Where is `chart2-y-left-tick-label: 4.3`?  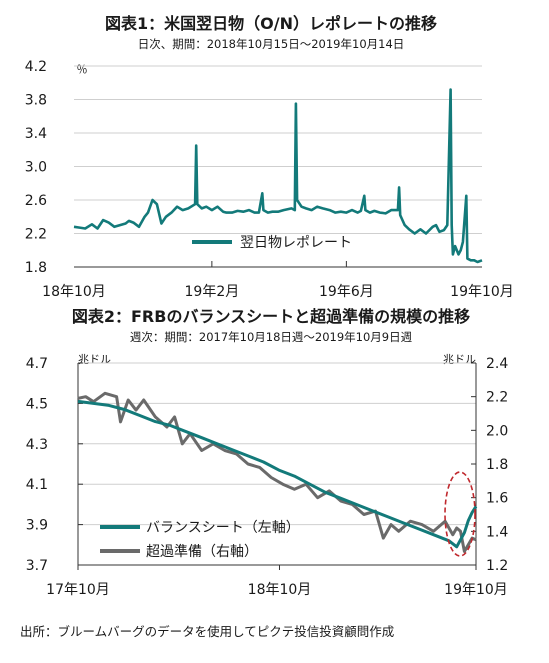
chart2-y-left-tick-label: 4.3 is located at coordinates (37, 445).